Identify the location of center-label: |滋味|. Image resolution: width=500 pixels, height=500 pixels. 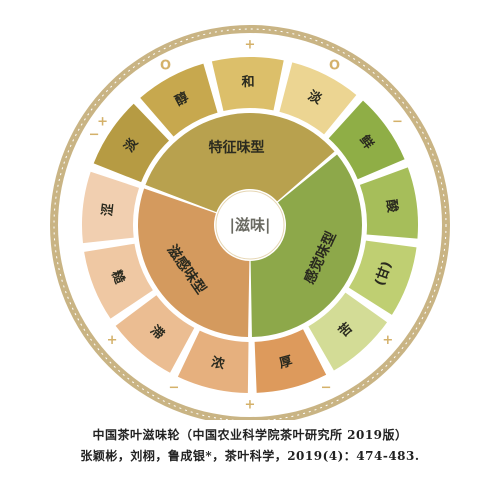
(250, 225).